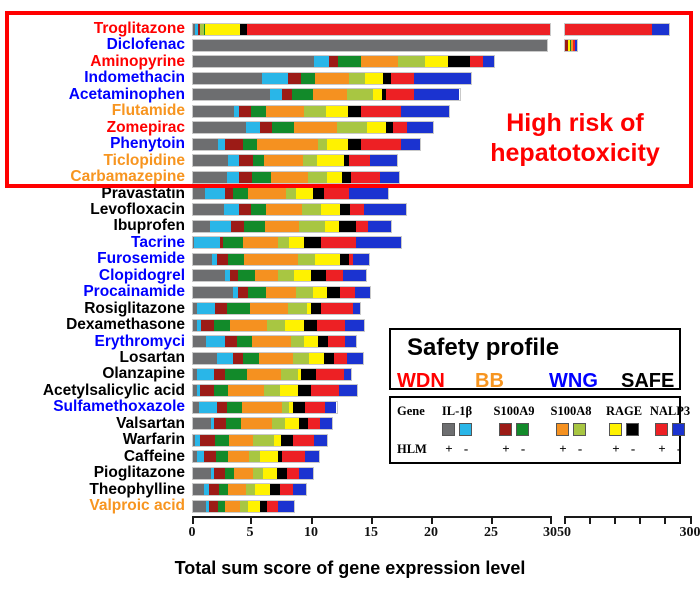 The height and width of the screenshot is (595, 700). I want to click on chart-row: Tacrine, so click(350, 242).